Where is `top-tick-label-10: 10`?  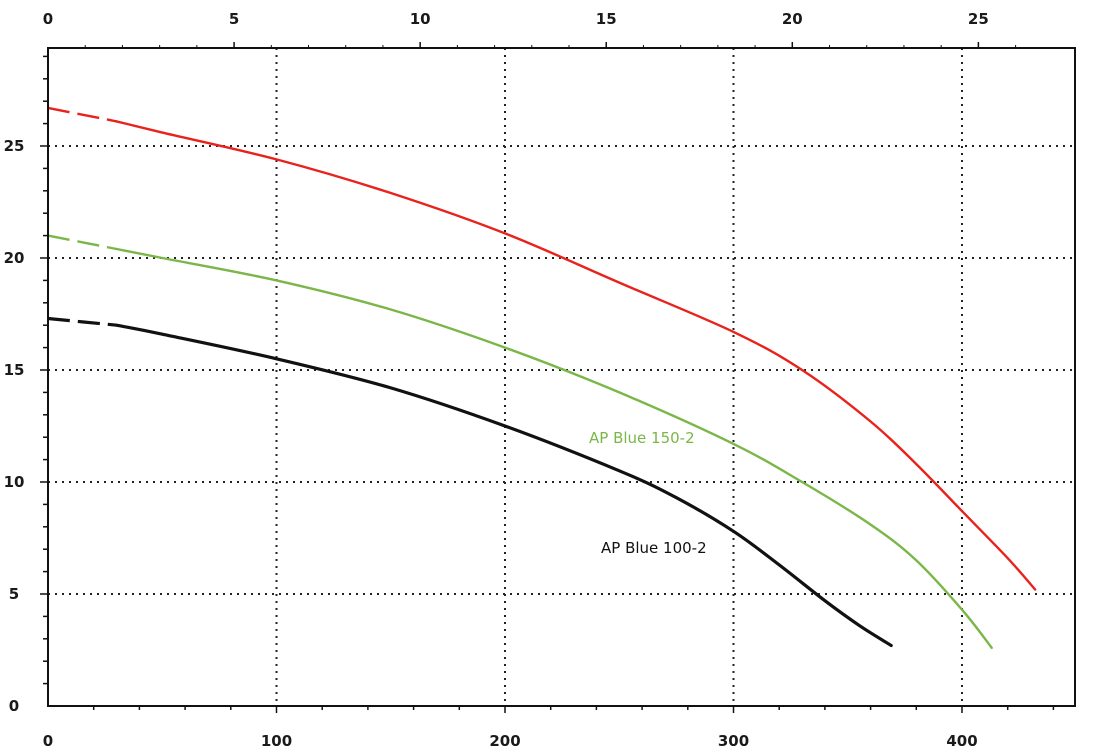 top-tick-label-10: 10 is located at coordinates (420, 19).